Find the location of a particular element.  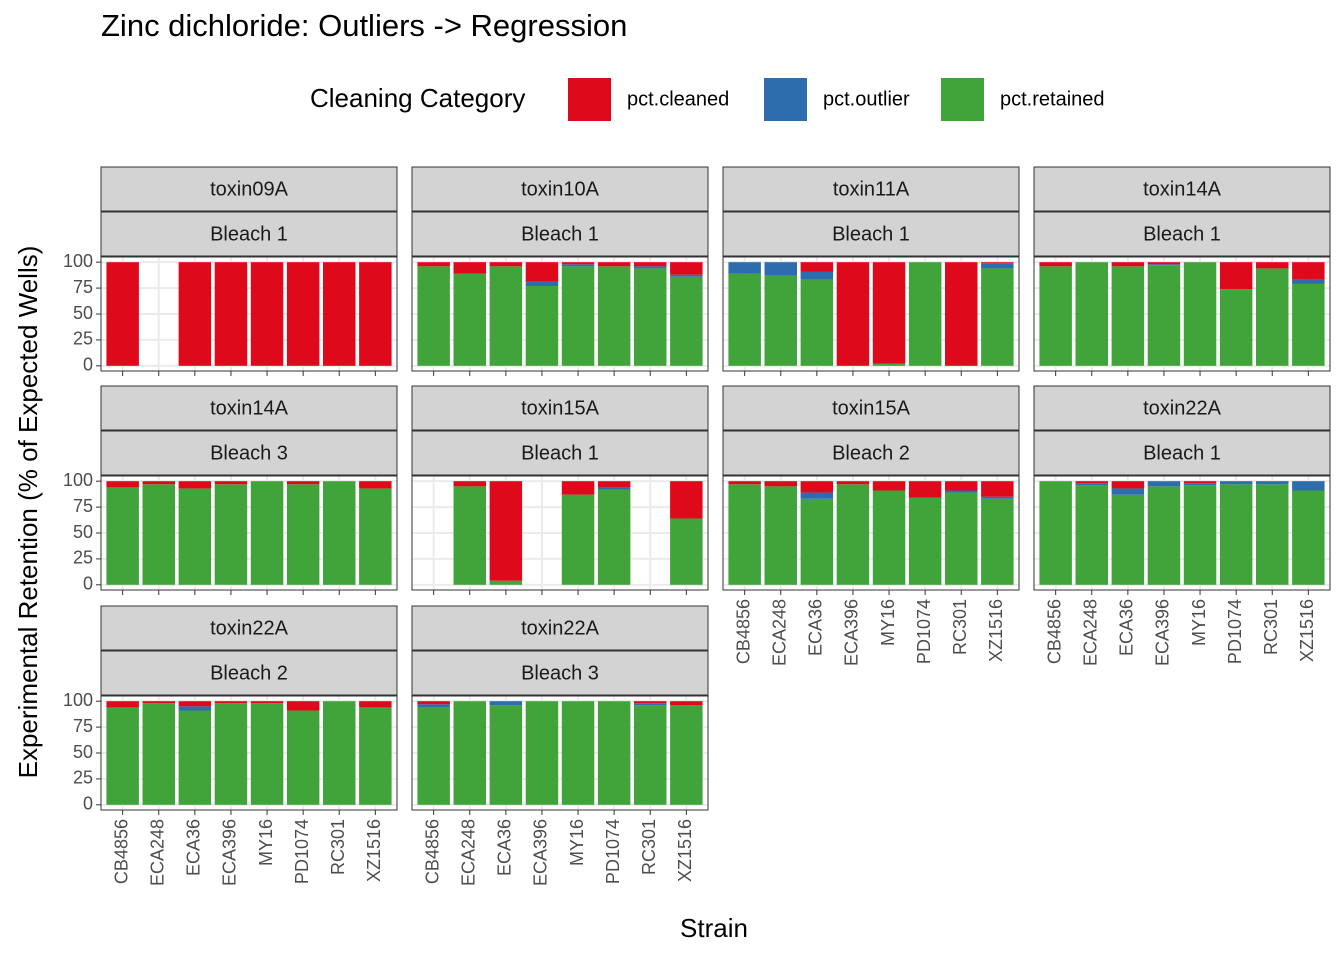

legend-label: pct.cleaned is located at coordinates (678, 99).